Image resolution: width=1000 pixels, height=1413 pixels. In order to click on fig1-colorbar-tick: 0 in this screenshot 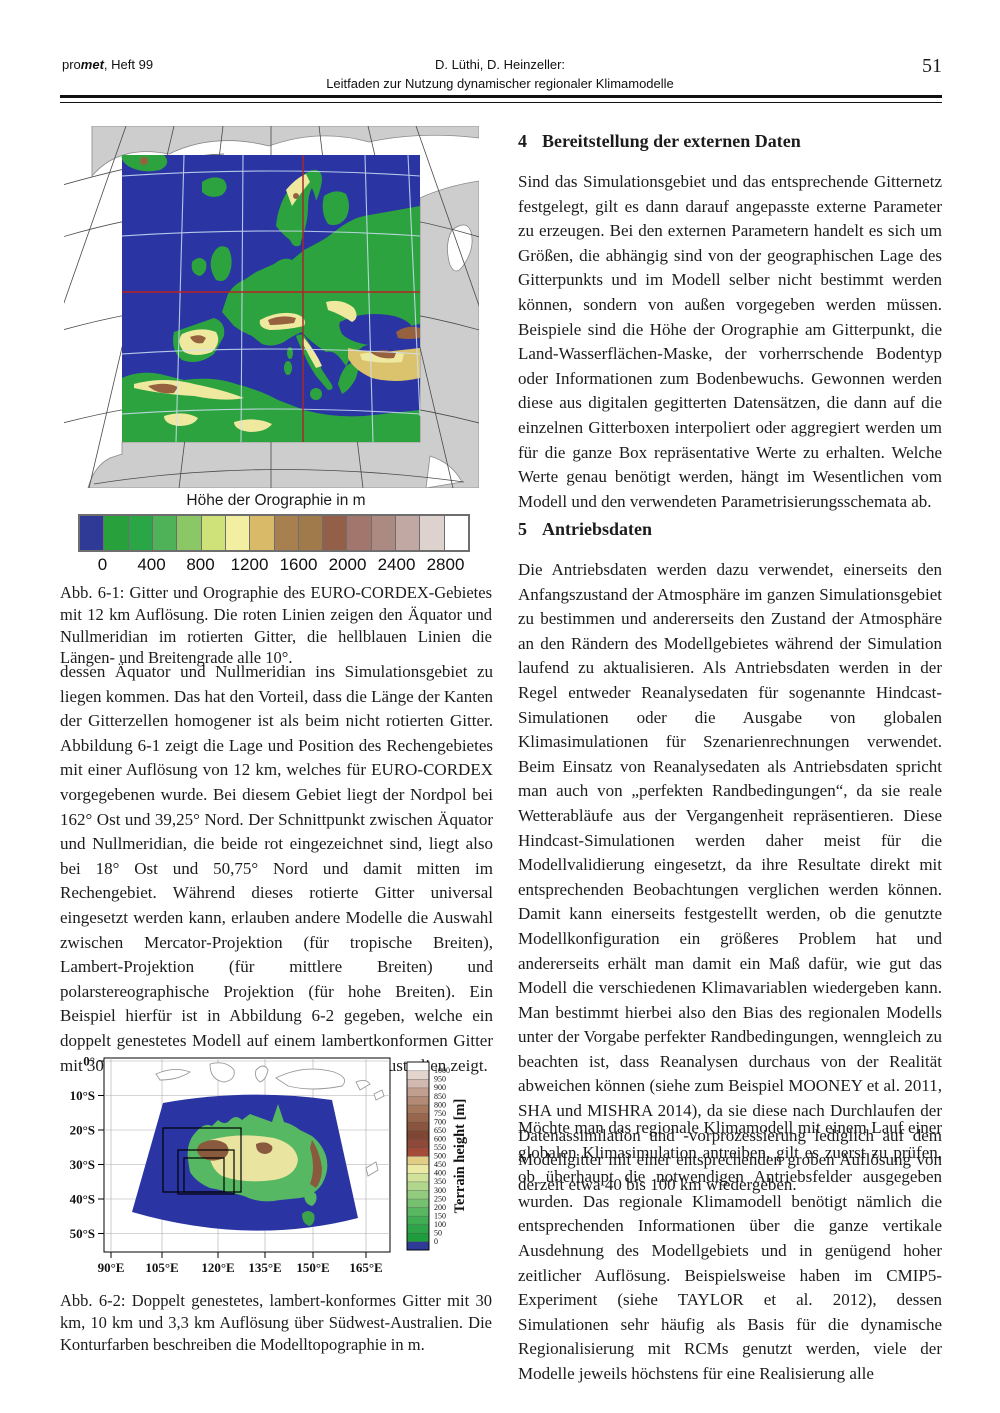, I will do `click(102, 564)`.